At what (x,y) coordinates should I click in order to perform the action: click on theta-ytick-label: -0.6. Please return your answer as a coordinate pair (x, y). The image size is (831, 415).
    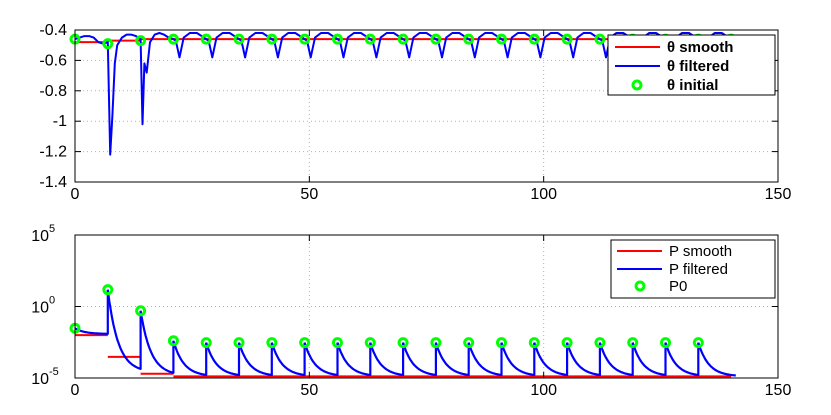
    Looking at the image, I should click on (53, 60).